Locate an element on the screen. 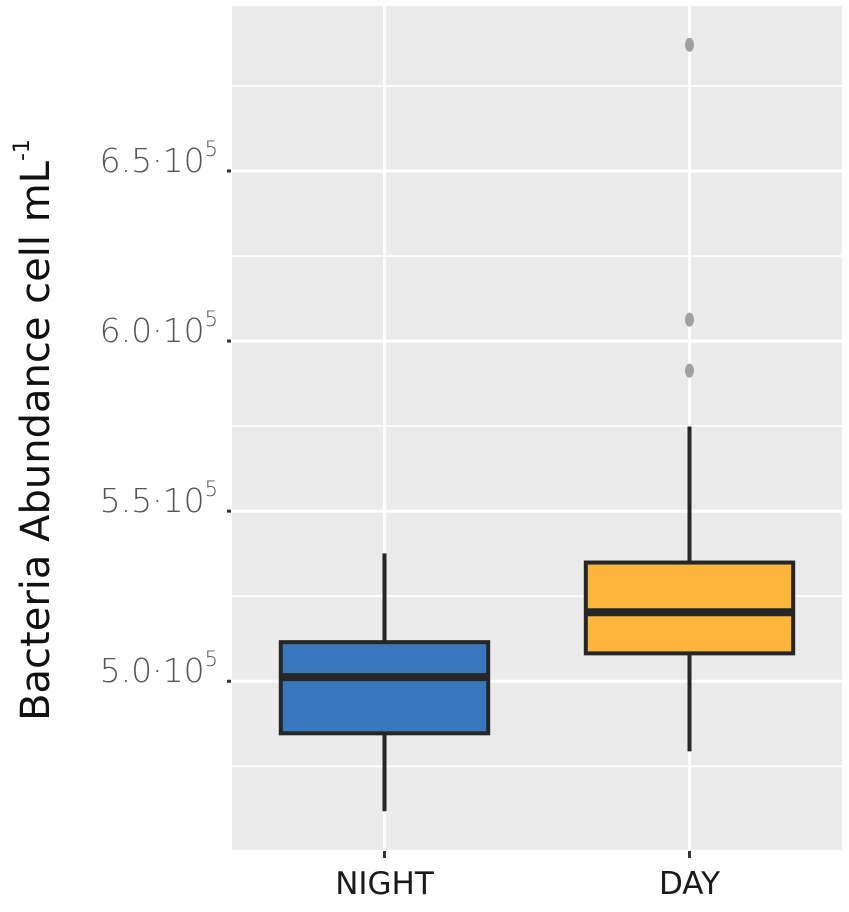 The height and width of the screenshot is (912, 849). y-axis-title-superscript: -1 is located at coordinates (22, 150).